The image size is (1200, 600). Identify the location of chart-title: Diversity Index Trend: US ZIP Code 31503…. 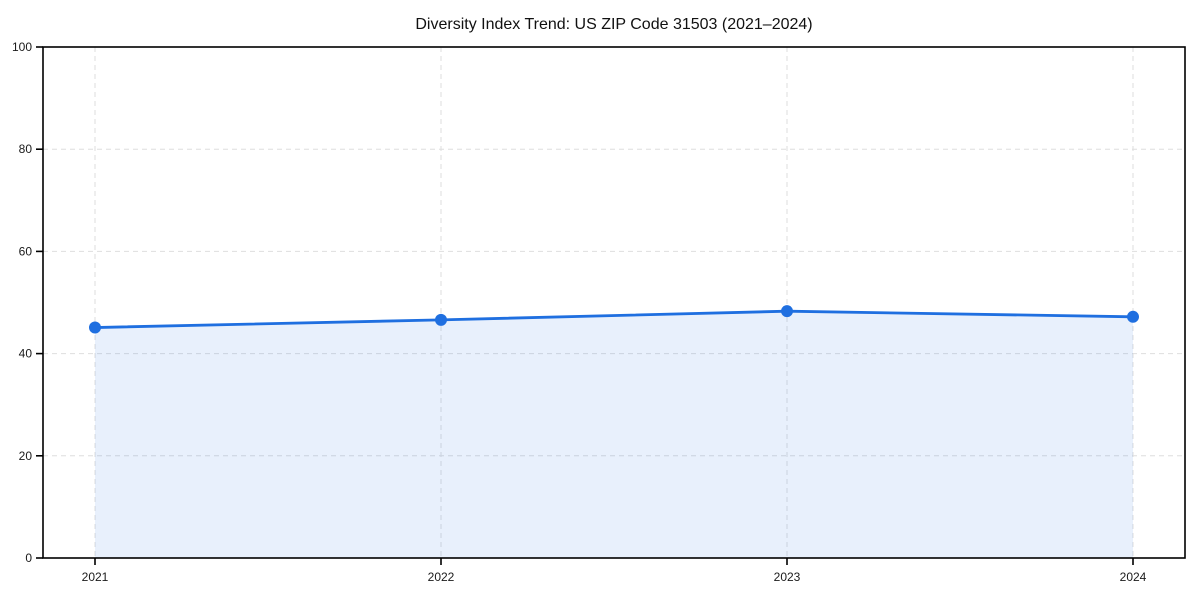
(613, 24).